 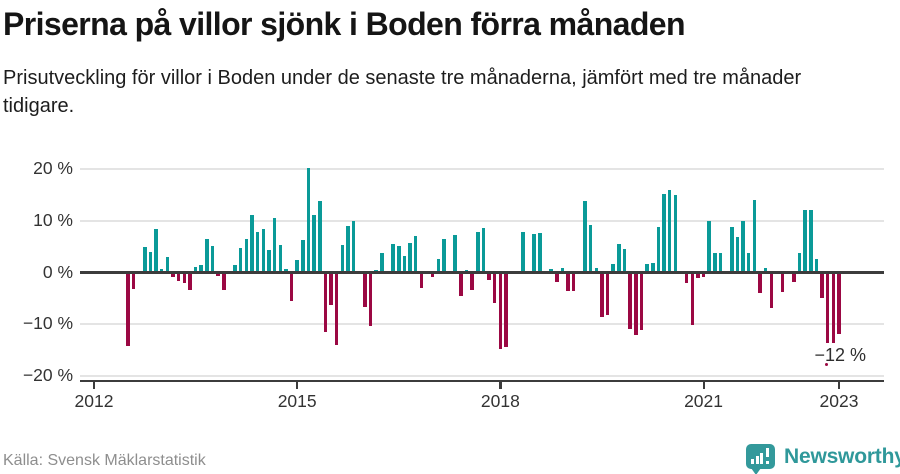 What do you see at coordinates (842, 456) in the screenshot?
I see `brand-name: Newsworthy` at bounding box center [842, 456].